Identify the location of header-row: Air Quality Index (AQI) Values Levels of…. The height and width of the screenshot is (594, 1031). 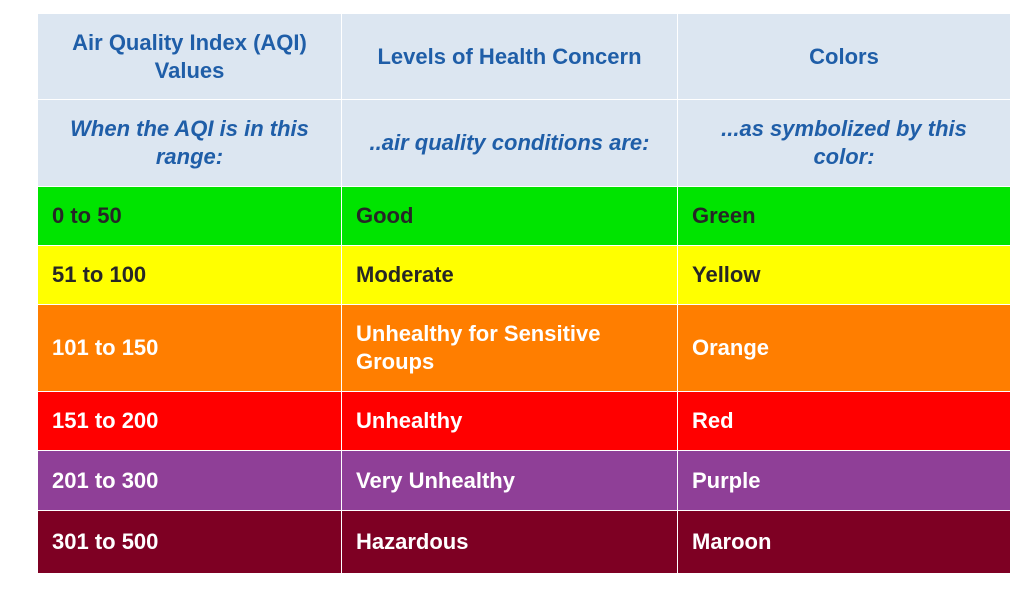
(524, 56).